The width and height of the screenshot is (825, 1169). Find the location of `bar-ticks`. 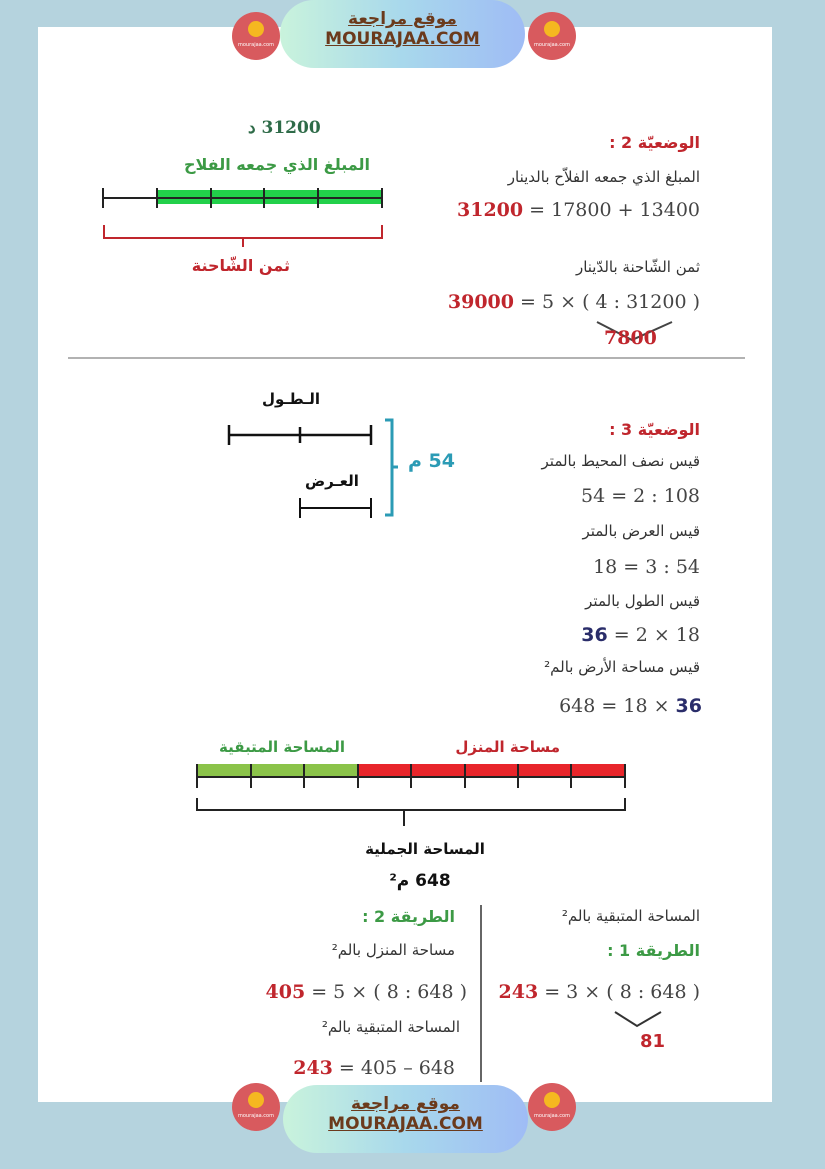

bar-ticks is located at coordinates (242, 198).